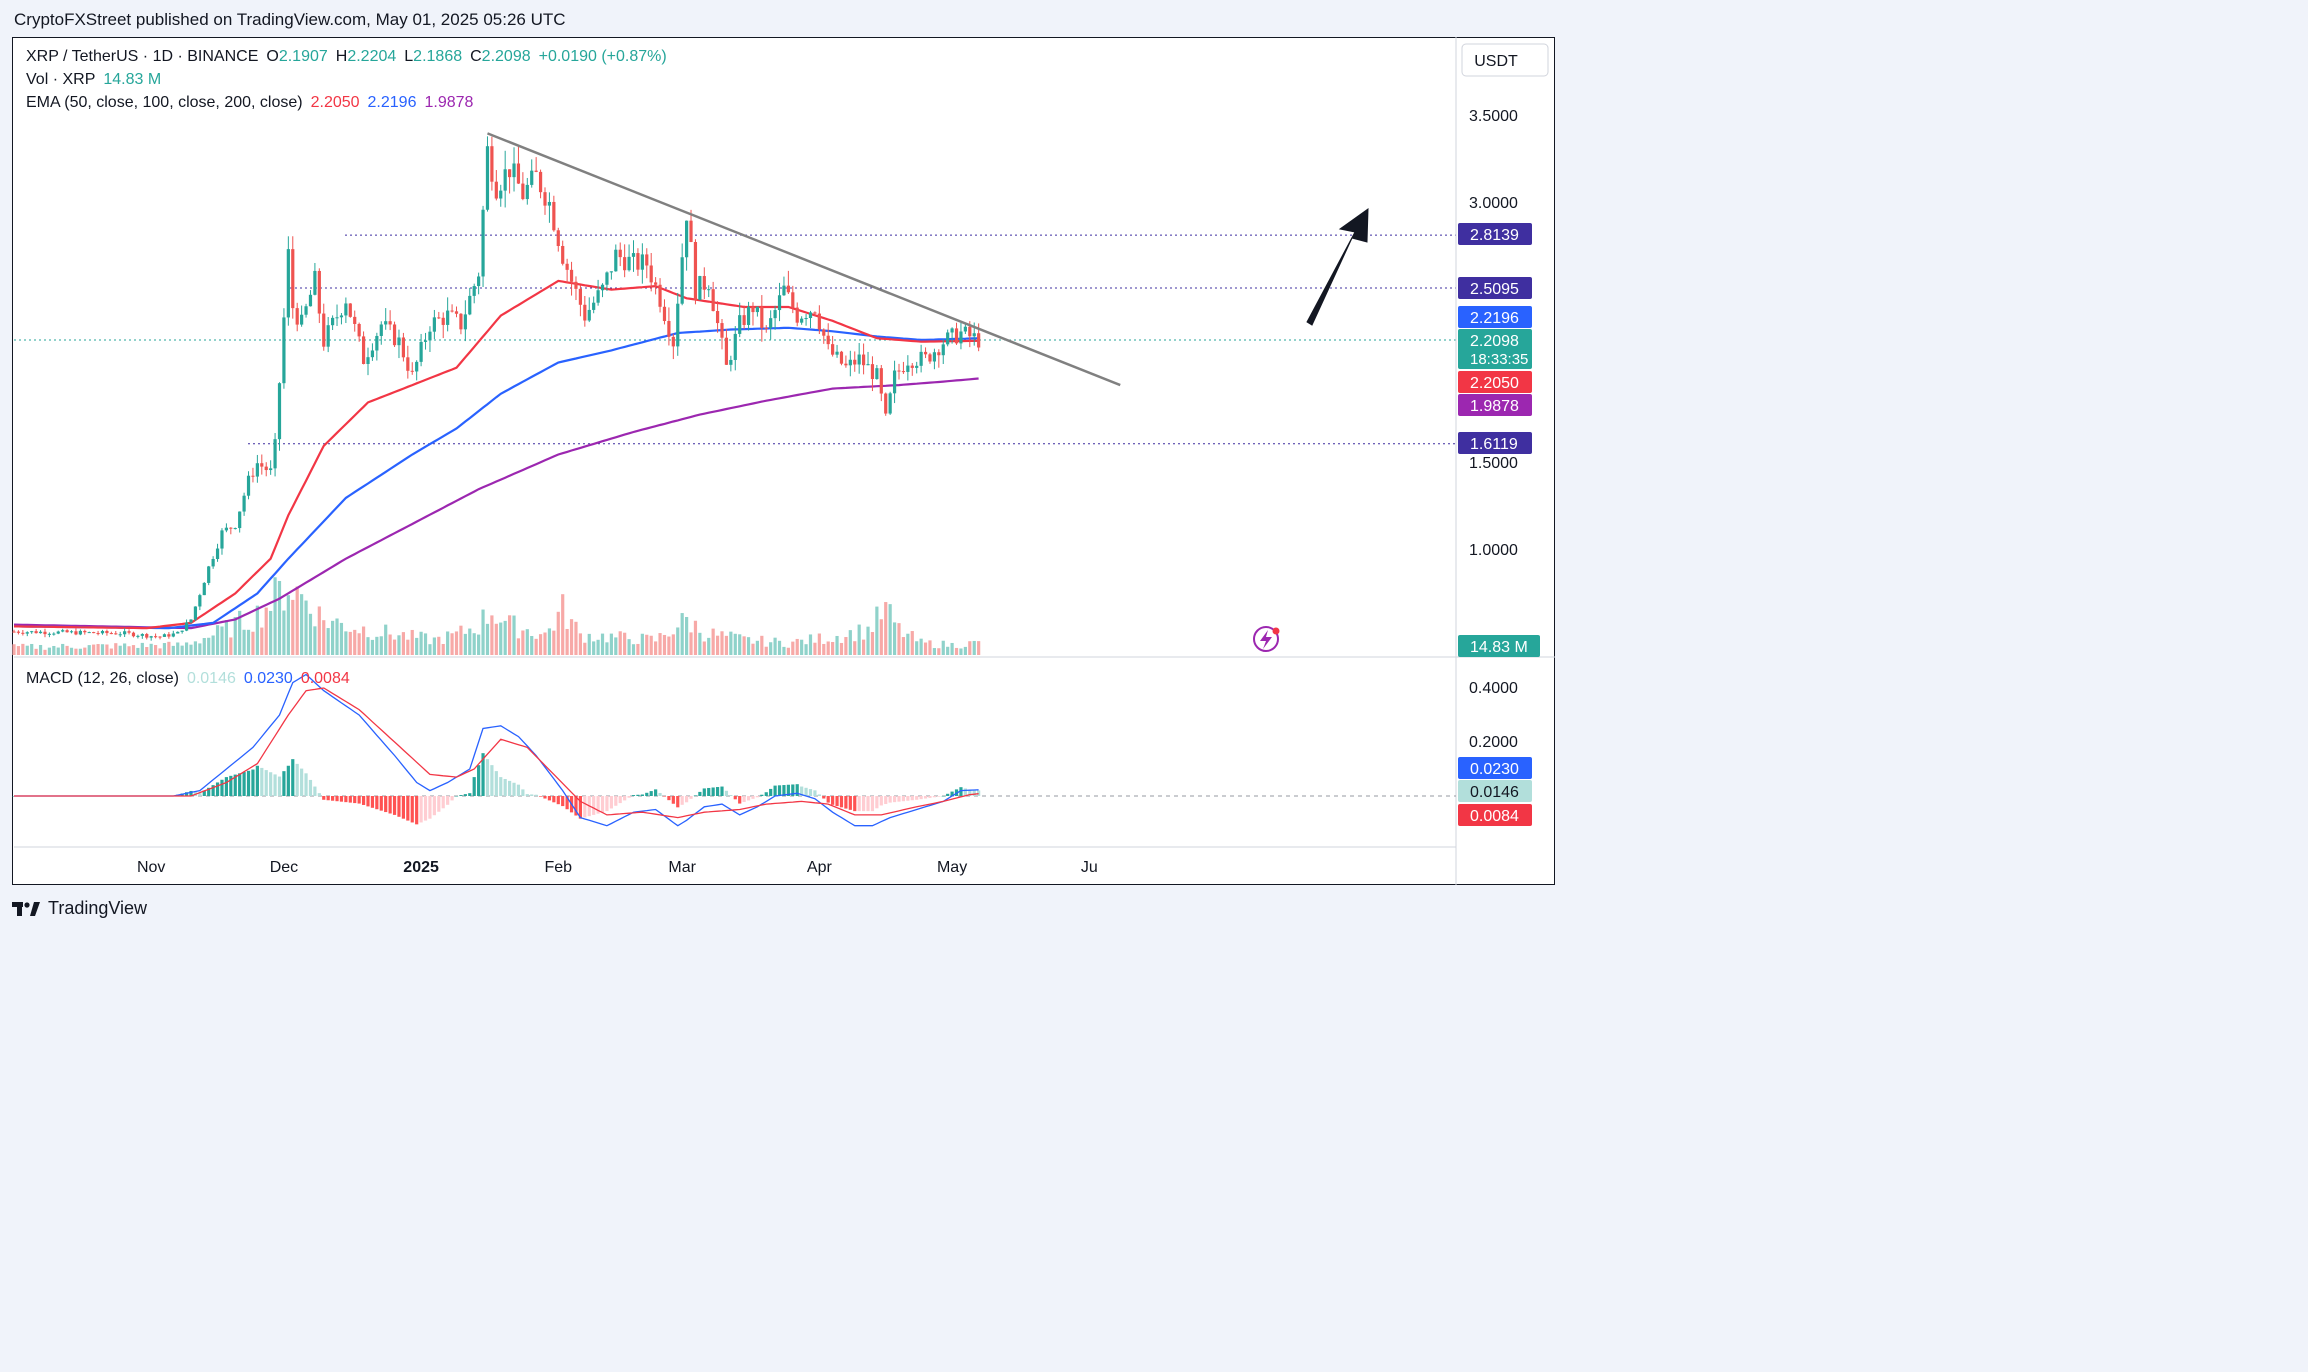 The image size is (2308, 1372). What do you see at coordinates (132, 79) in the screenshot?
I see `legend-volume-value: 14.83 M` at bounding box center [132, 79].